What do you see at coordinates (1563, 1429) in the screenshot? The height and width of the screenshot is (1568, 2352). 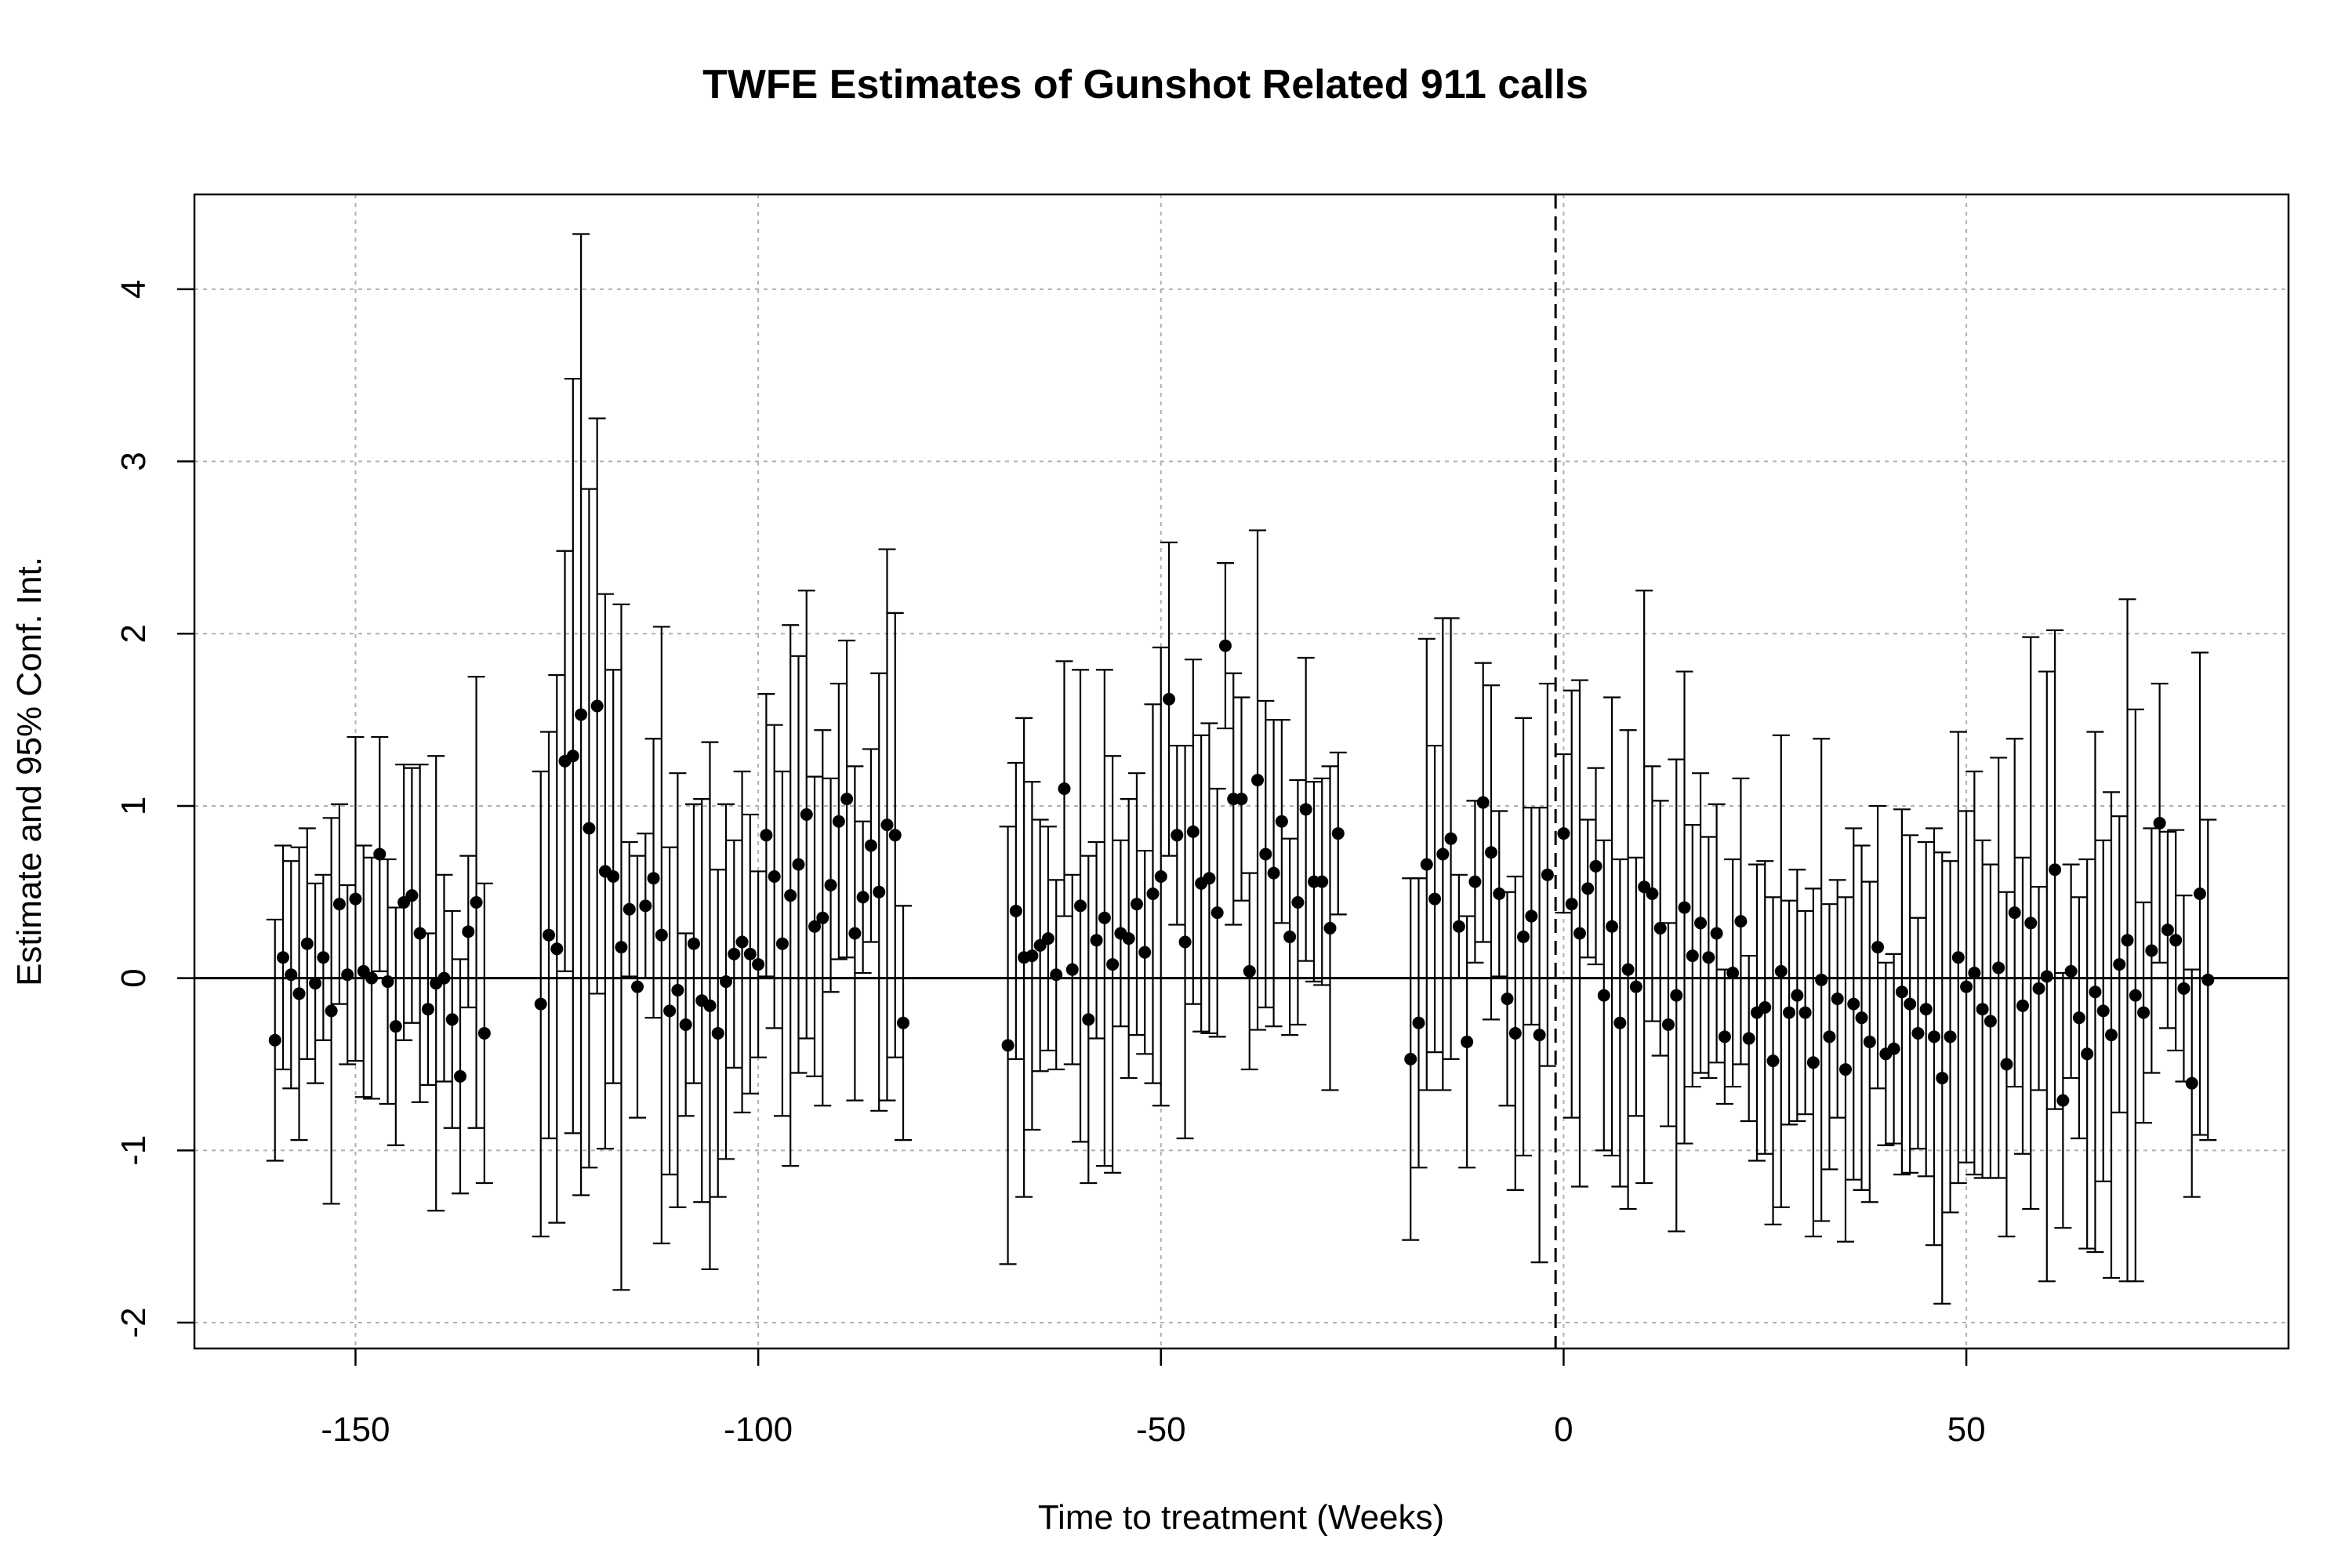 I see `x-tick-label: 0` at bounding box center [1563, 1429].